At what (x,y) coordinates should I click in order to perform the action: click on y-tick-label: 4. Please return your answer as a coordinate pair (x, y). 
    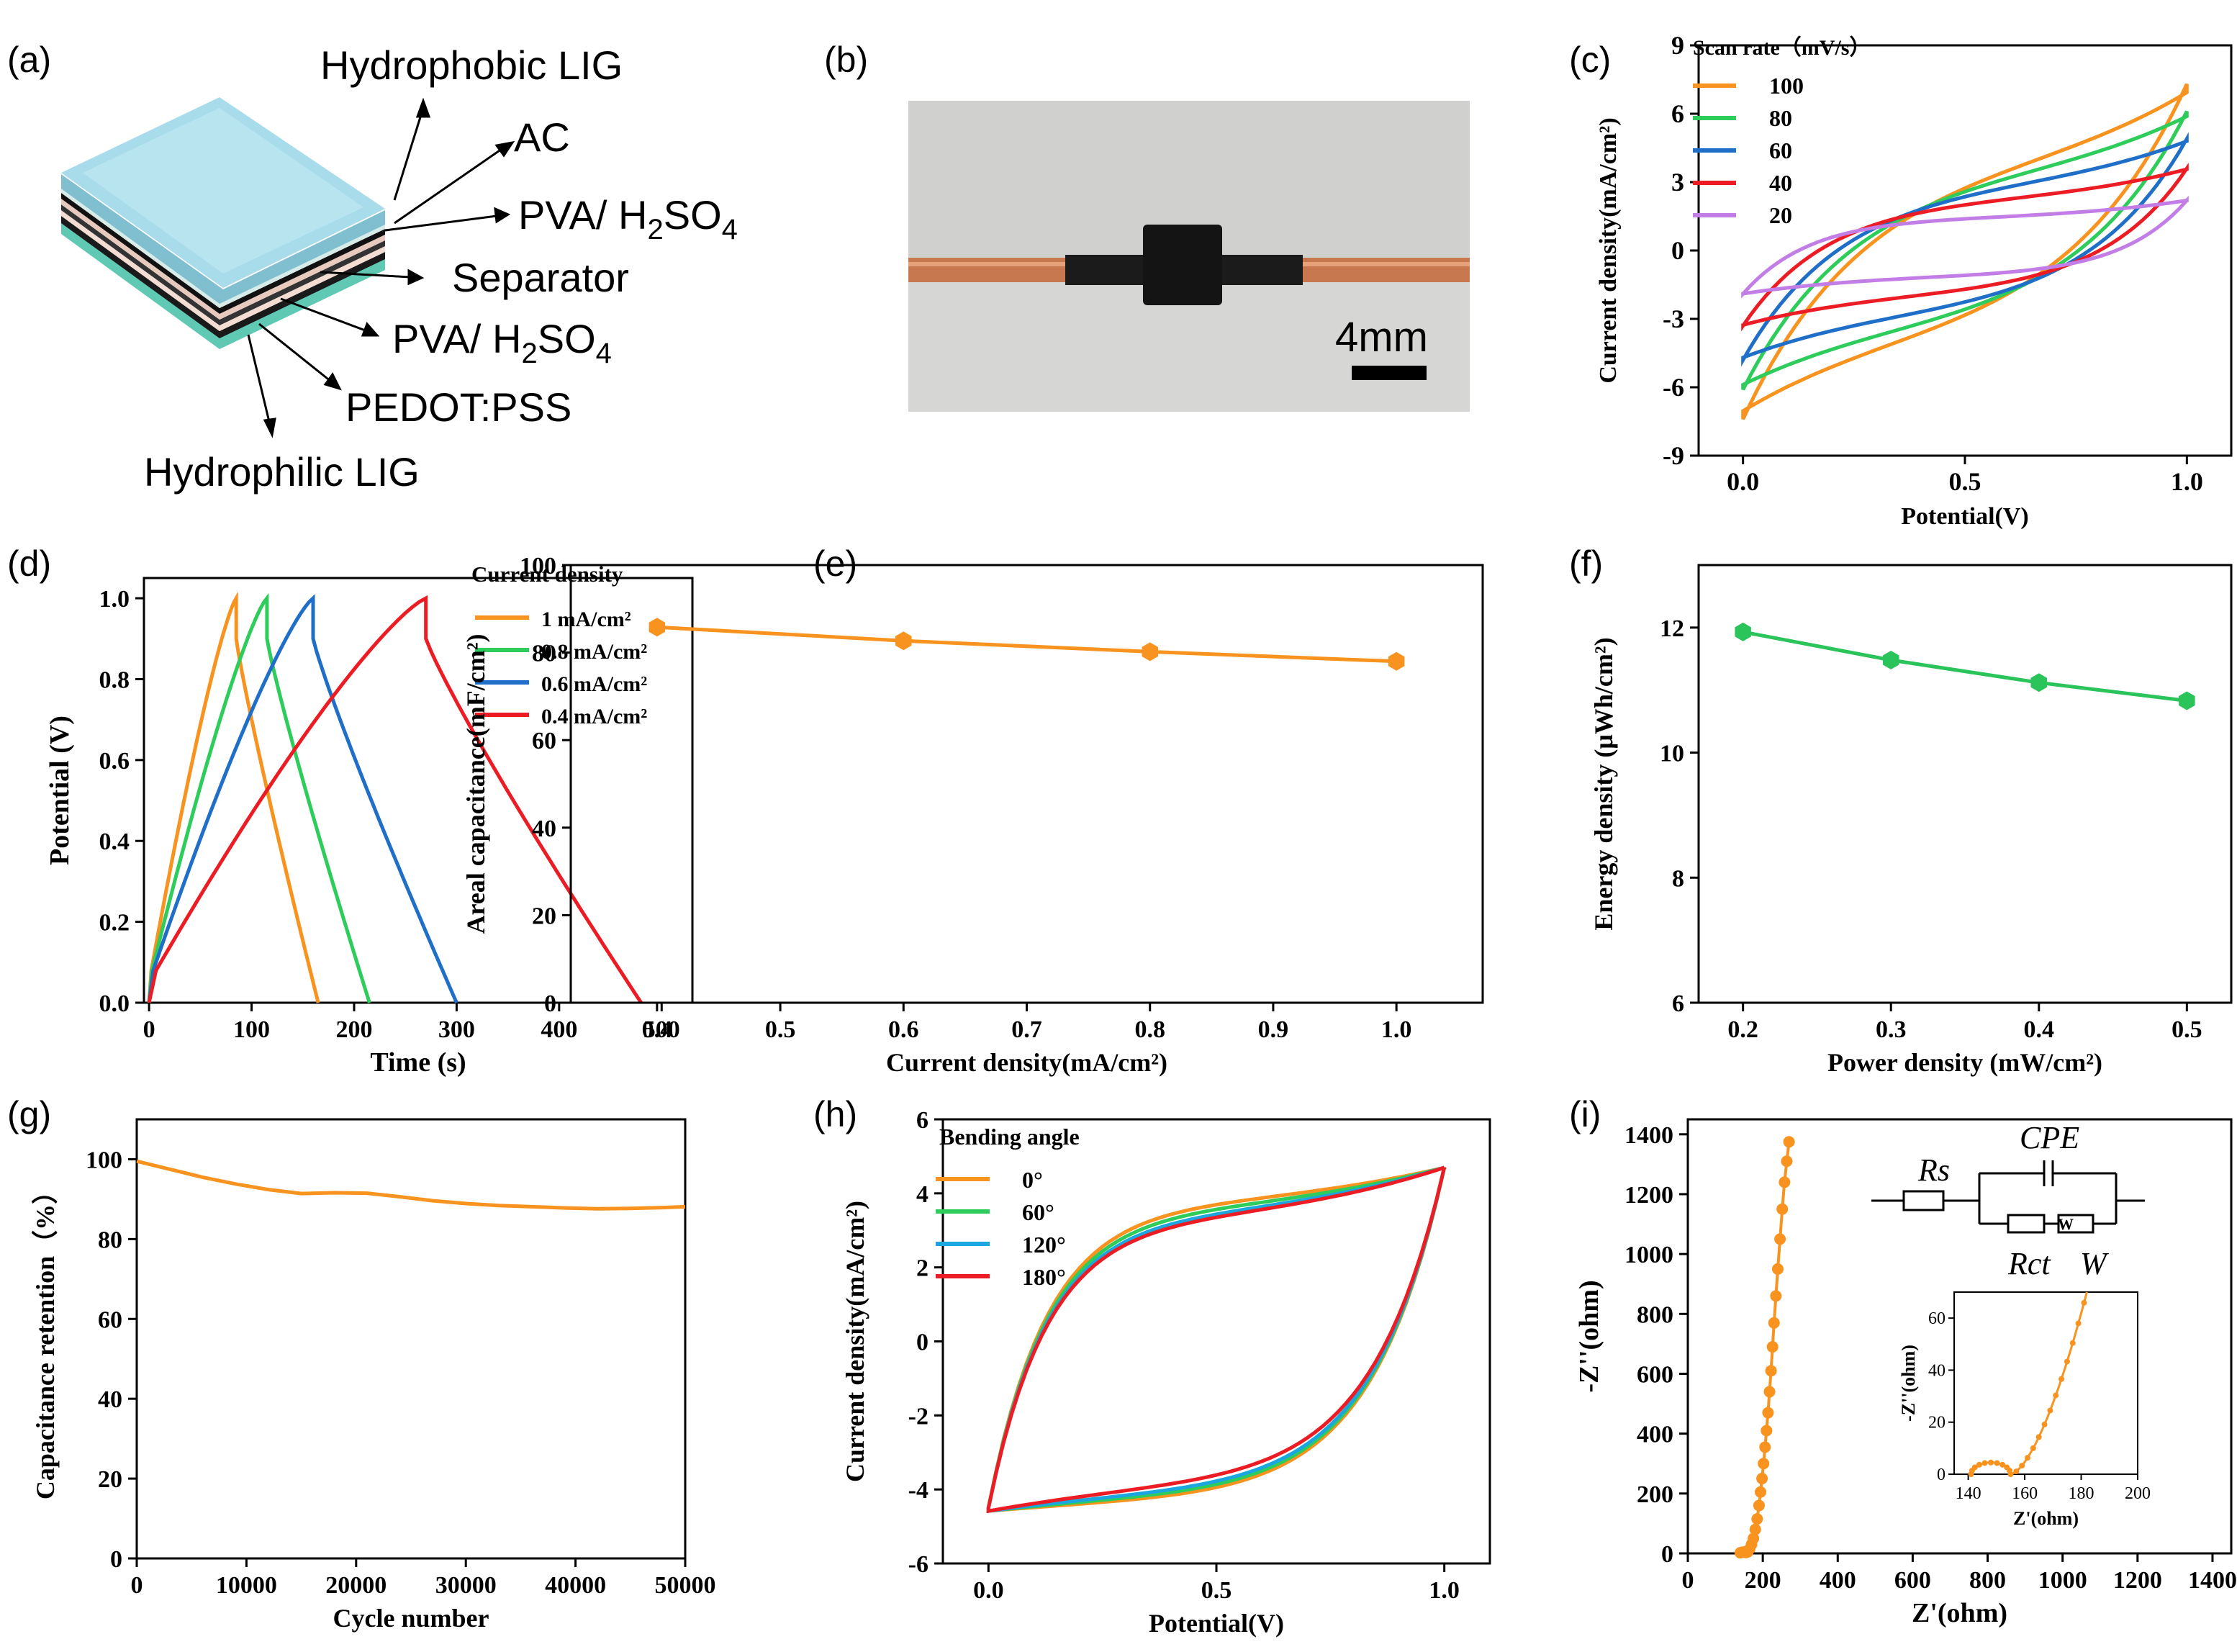
    Looking at the image, I should click on (922, 1194).